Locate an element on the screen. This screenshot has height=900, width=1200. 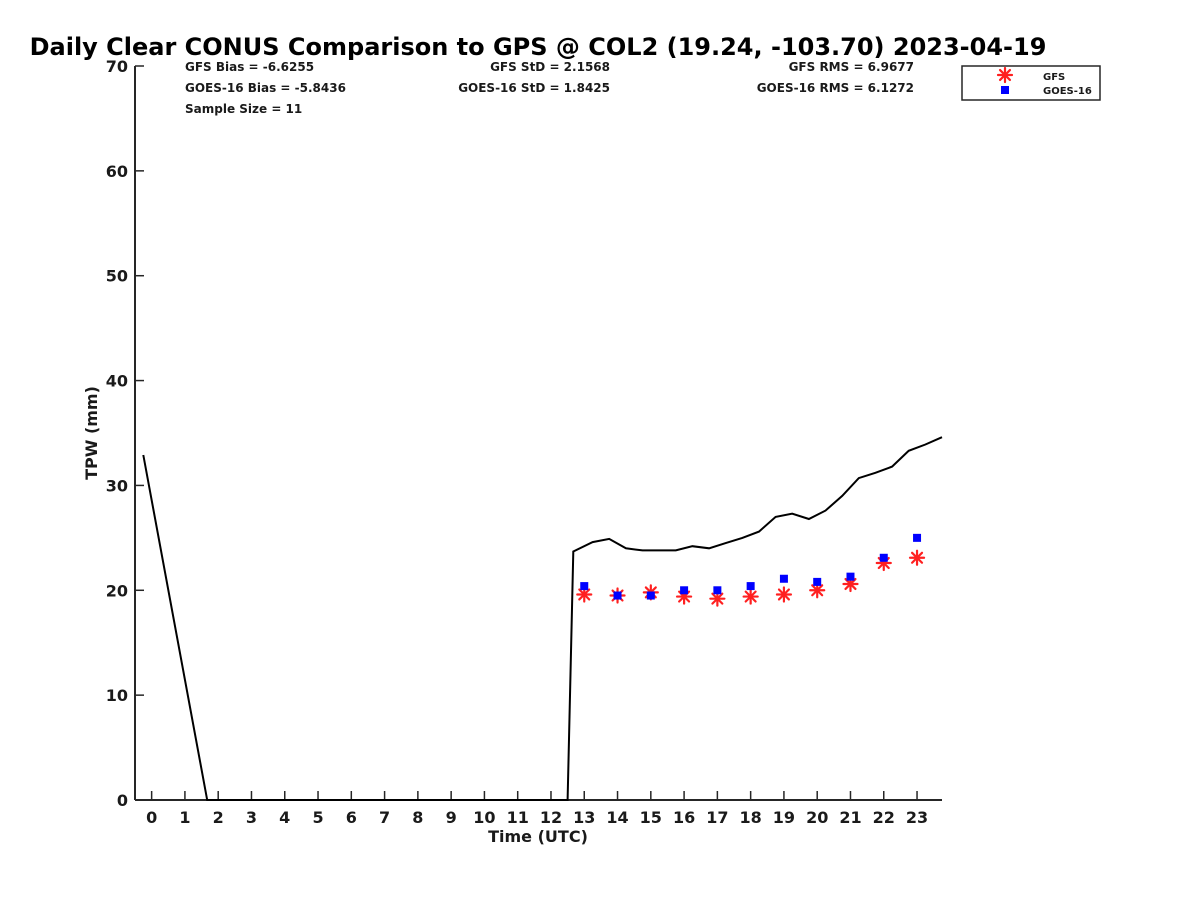
x-tick-label: 10 is located at coordinates (484, 817).